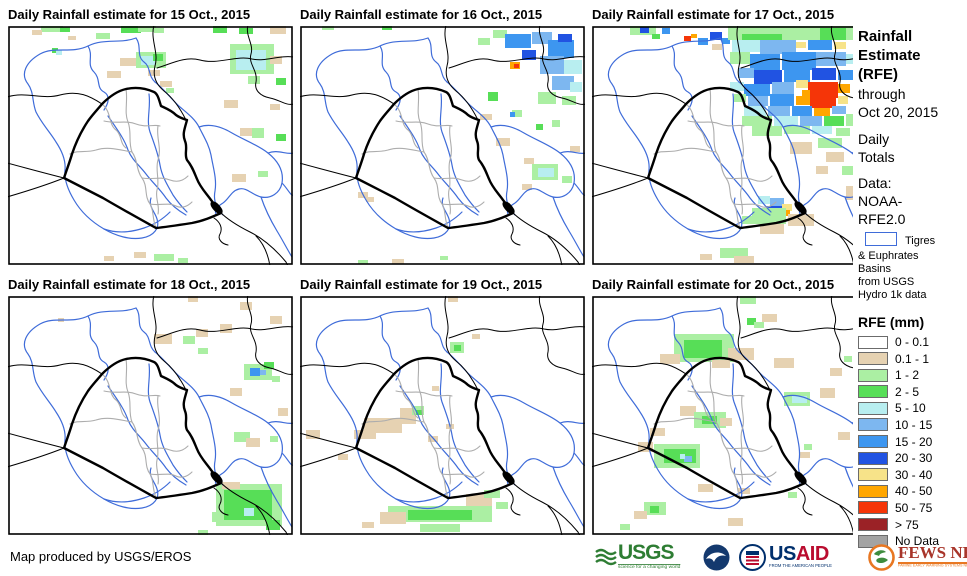 The height and width of the screenshot is (576, 967). Describe the element at coordinates (646, 552) in the screenshot. I see `usgs-wordmark: USGS` at that location.